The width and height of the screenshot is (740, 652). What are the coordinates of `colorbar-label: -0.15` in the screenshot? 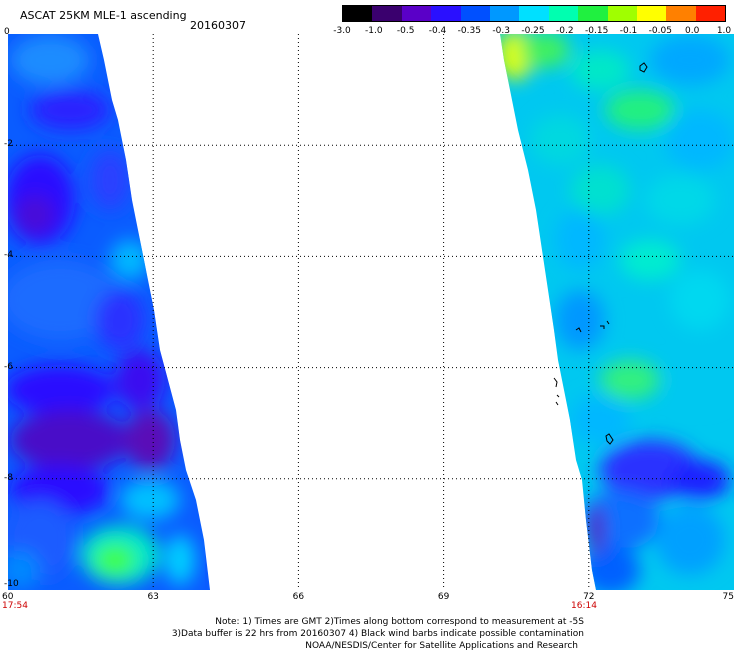 It's located at (597, 31).